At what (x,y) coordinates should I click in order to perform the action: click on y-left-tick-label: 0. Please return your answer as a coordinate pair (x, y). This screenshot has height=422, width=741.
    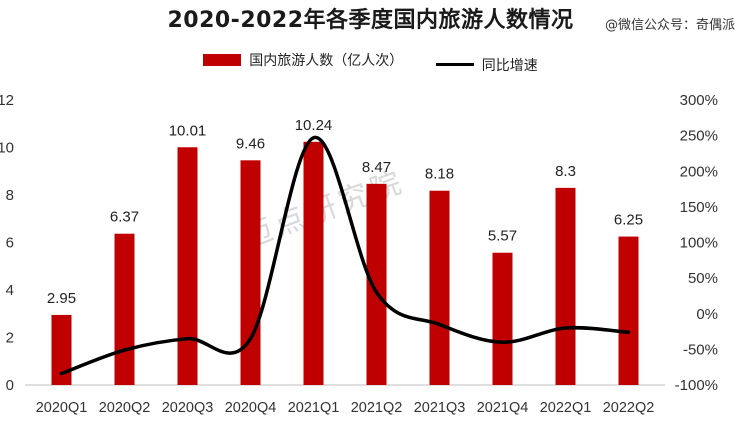
    Looking at the image, I should click on (10, 385).